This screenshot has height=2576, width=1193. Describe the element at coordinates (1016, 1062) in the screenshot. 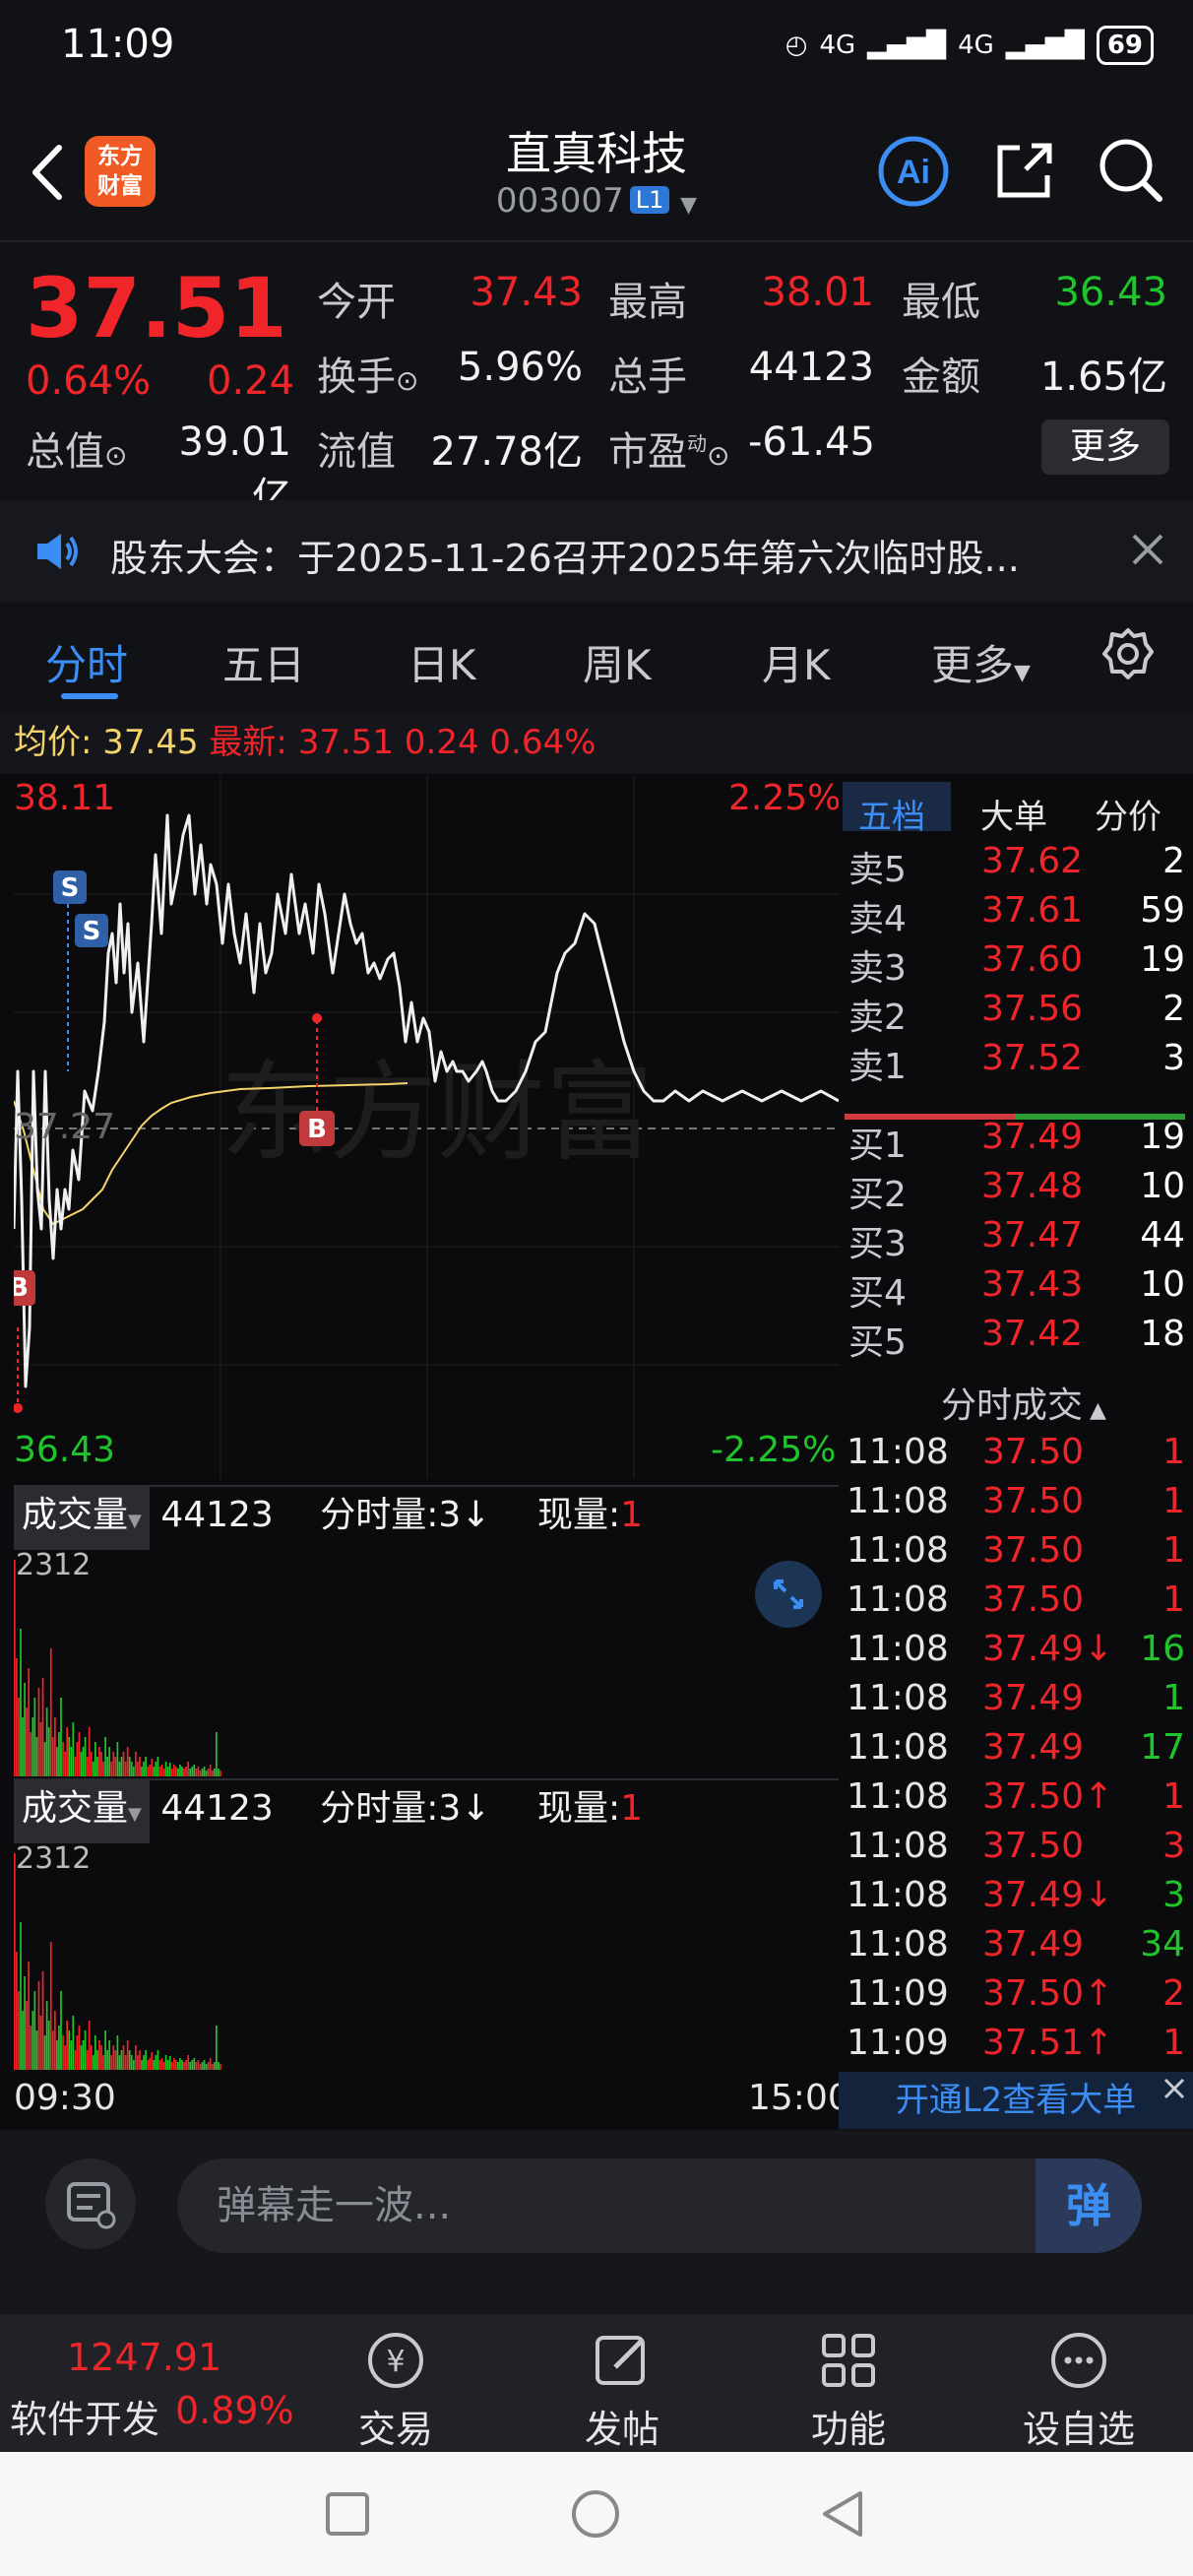

I see `ask-row: 卖1 37.52 3` at that location.